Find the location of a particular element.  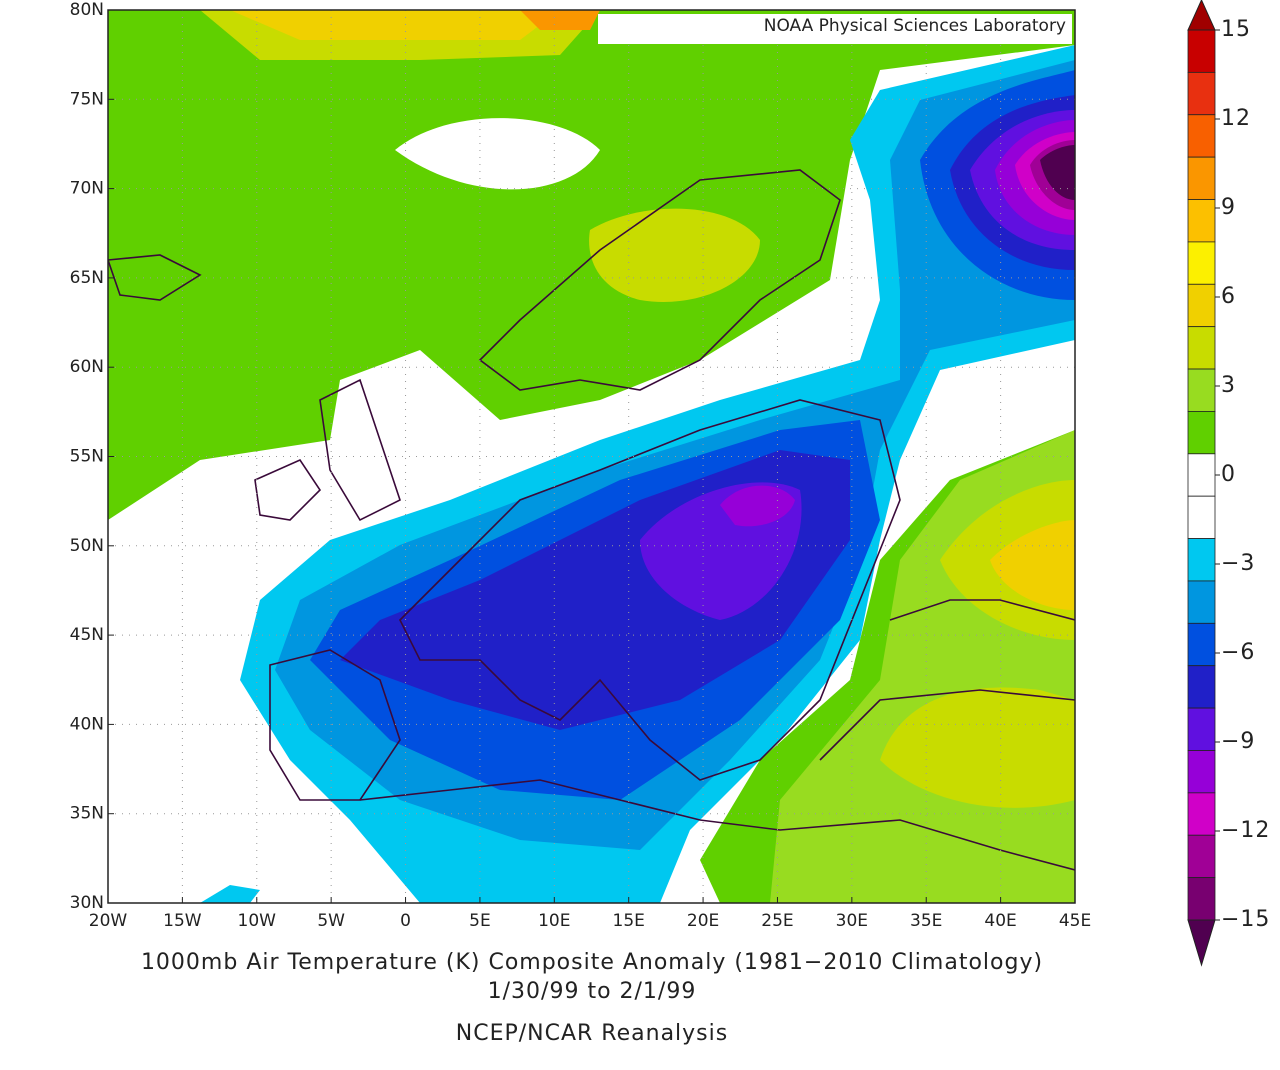

x-tick-label: 5W is located at coordinates (331, 921).